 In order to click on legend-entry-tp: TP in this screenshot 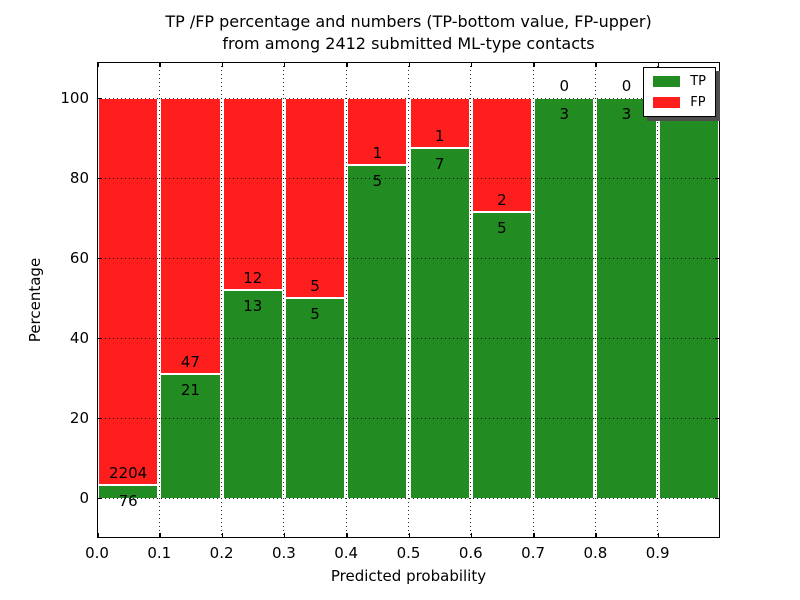, I will do `click(679, 81)`.